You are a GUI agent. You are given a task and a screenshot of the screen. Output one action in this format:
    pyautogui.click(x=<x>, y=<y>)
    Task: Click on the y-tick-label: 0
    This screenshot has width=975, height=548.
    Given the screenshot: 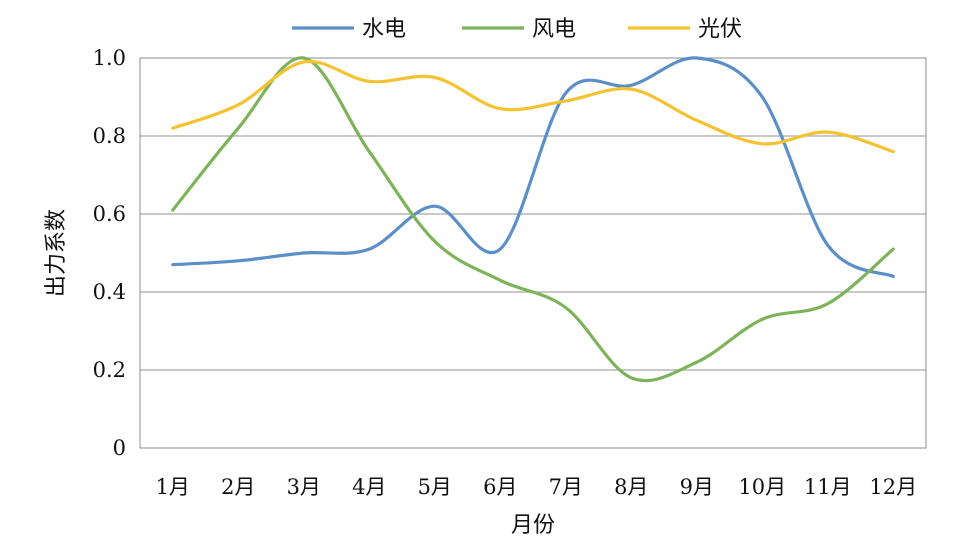 What is the action you would take?
    pyautogui.click(x=119, y=448)
    